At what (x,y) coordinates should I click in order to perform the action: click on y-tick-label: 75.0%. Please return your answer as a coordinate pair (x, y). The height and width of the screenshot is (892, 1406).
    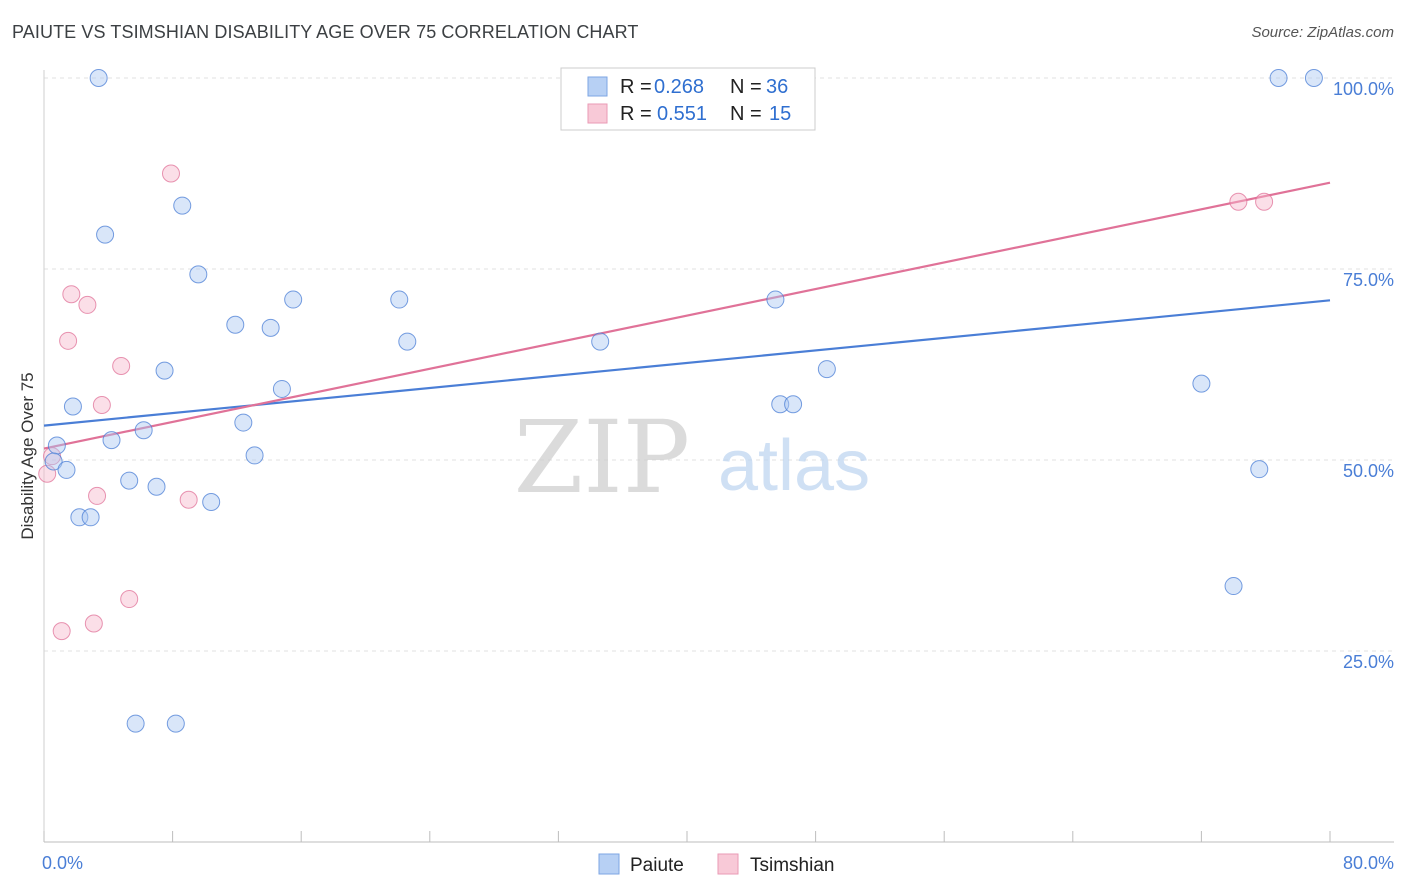
    Looking at the image, I should click on (1368, 280).